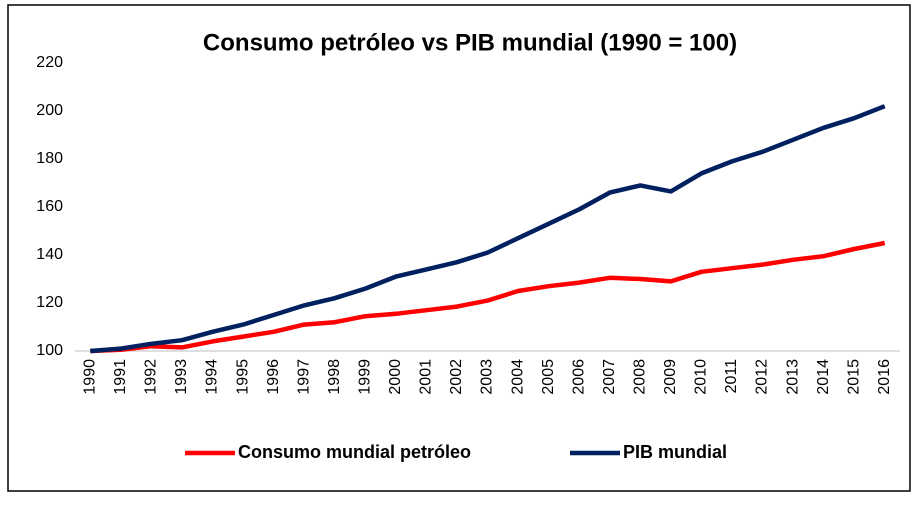  I want to click on x-tick-label: 1995, so click(242, 377).